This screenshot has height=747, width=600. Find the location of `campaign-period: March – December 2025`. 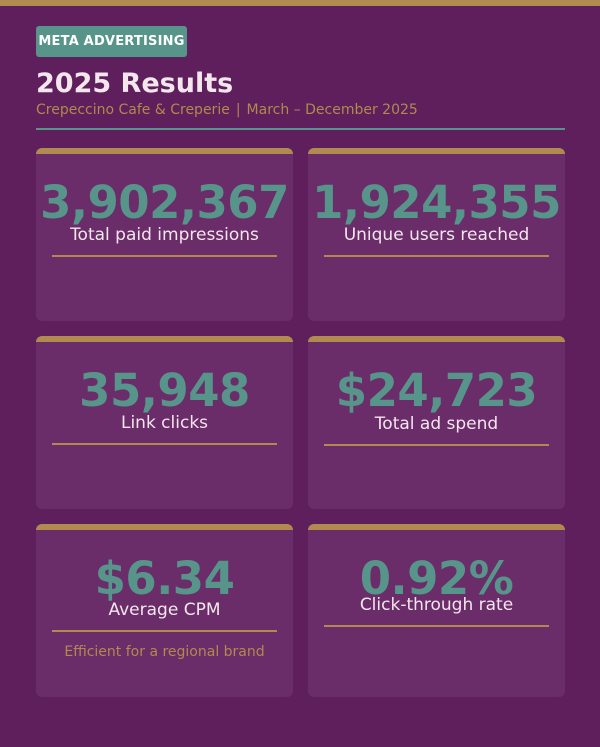

campaign-period: March – December 2025 is located at coordinates (332, 110).